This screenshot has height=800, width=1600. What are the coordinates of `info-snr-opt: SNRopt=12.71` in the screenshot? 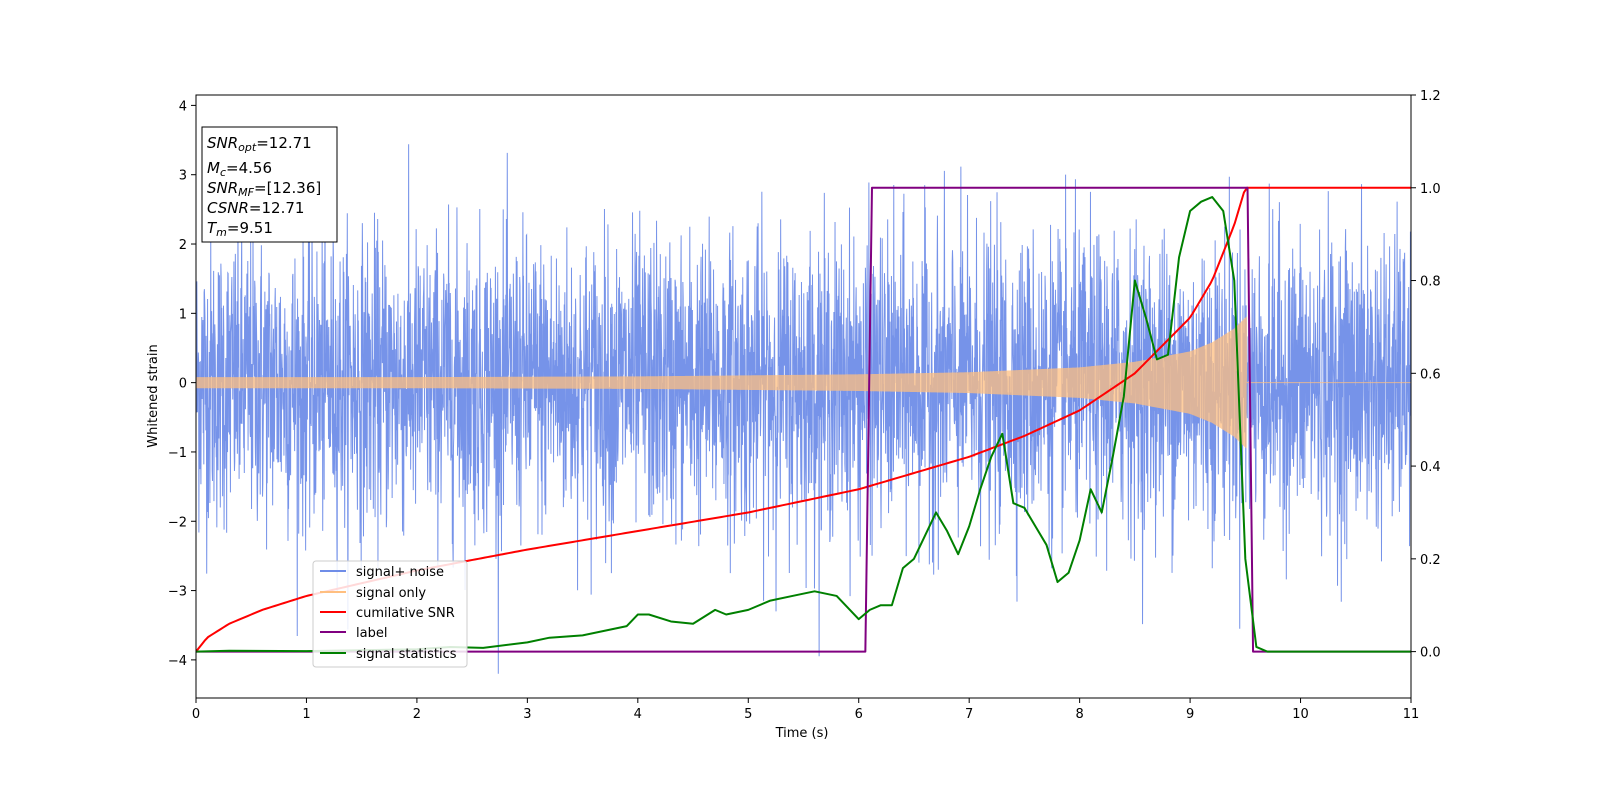 It's located at (259, 144).